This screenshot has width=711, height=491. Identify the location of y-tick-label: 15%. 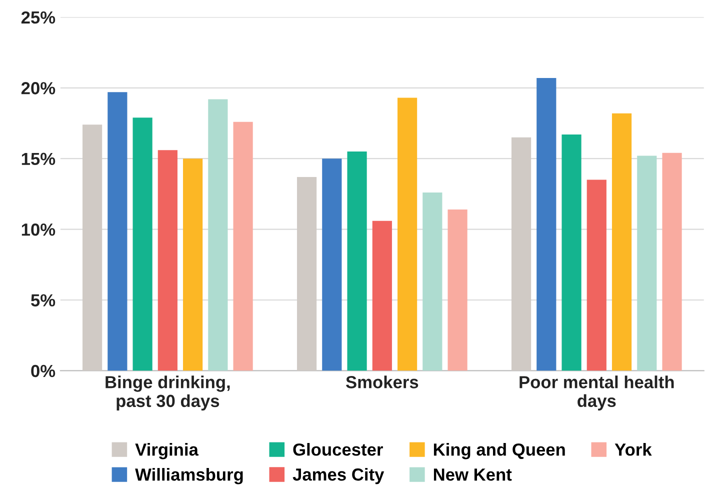
(39, 159).